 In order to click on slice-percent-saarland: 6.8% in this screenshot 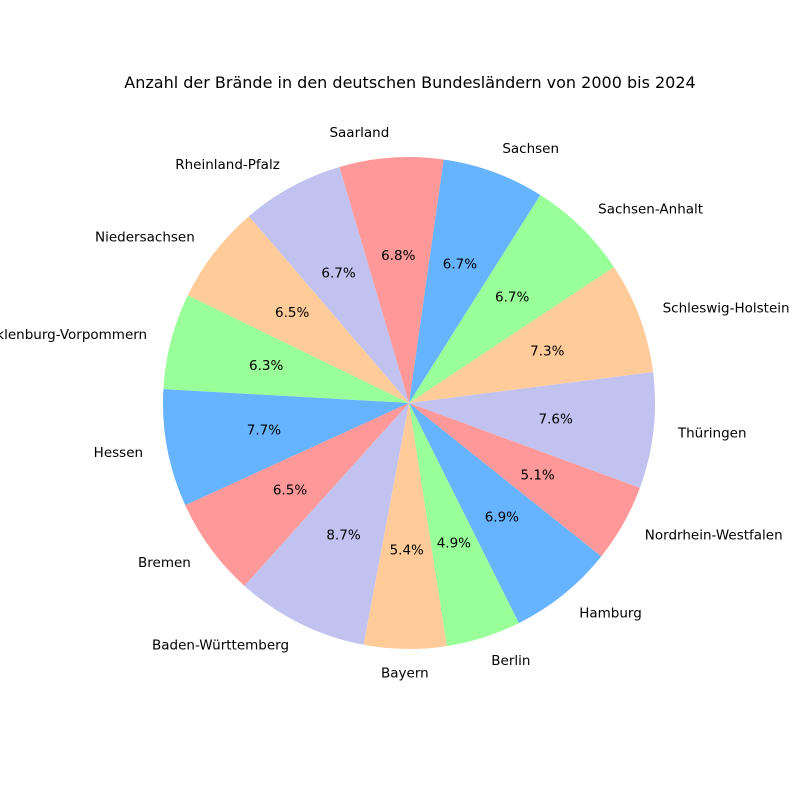, I will do `click(398, 256)`.